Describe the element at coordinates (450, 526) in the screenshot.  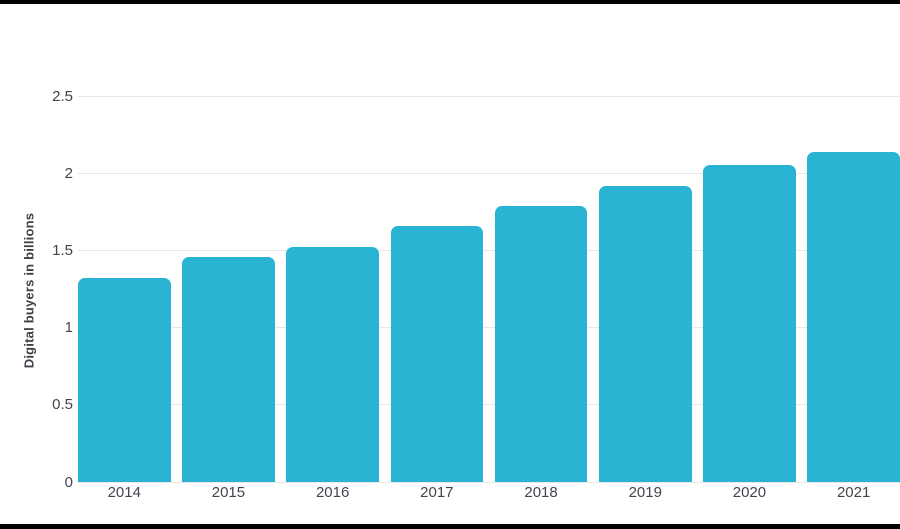
I see `bottom-border-bar` at that location.